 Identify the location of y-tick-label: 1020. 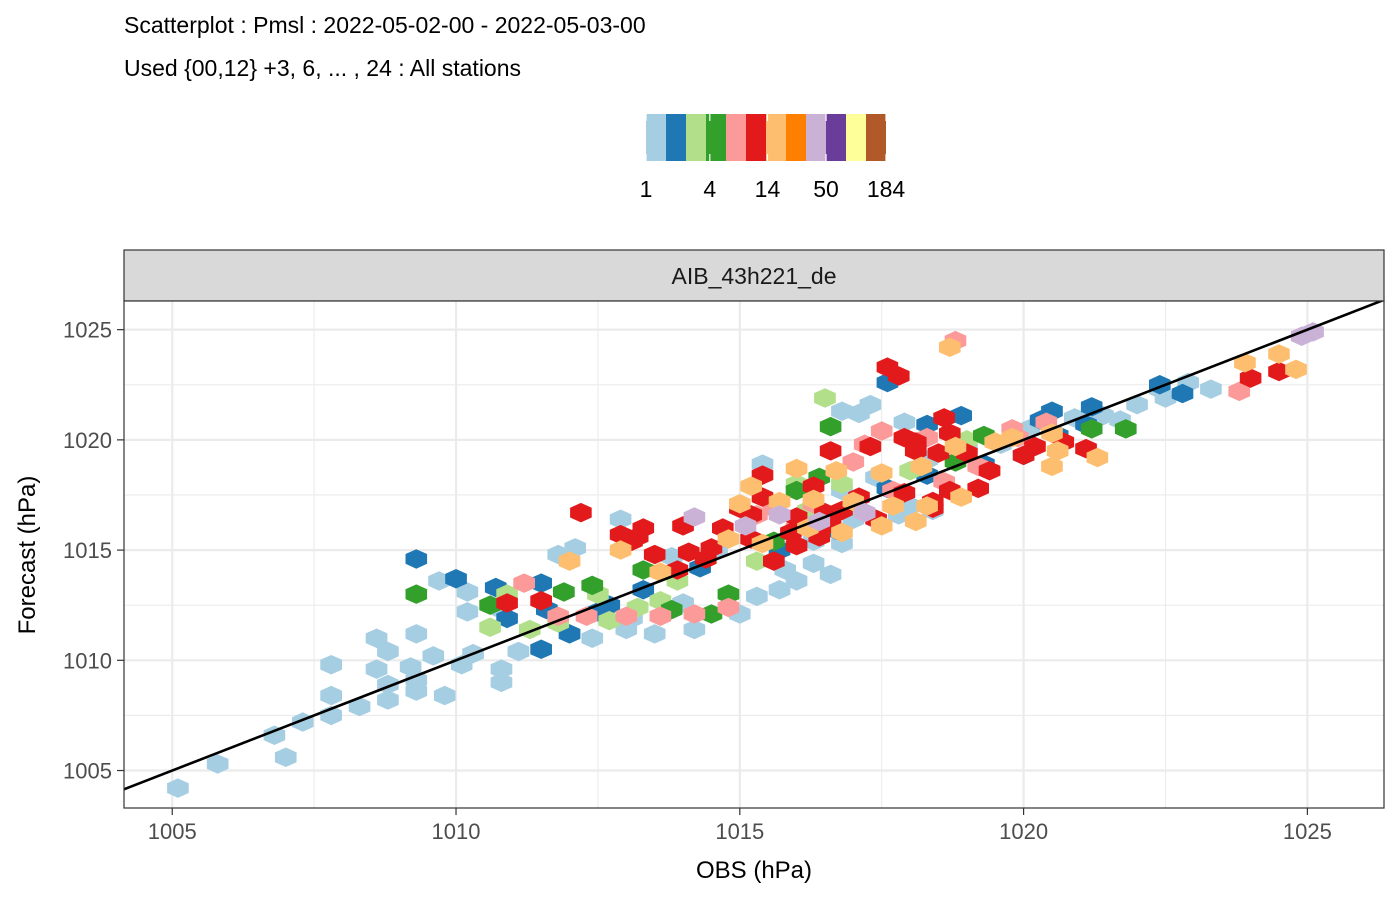
(87, 440).